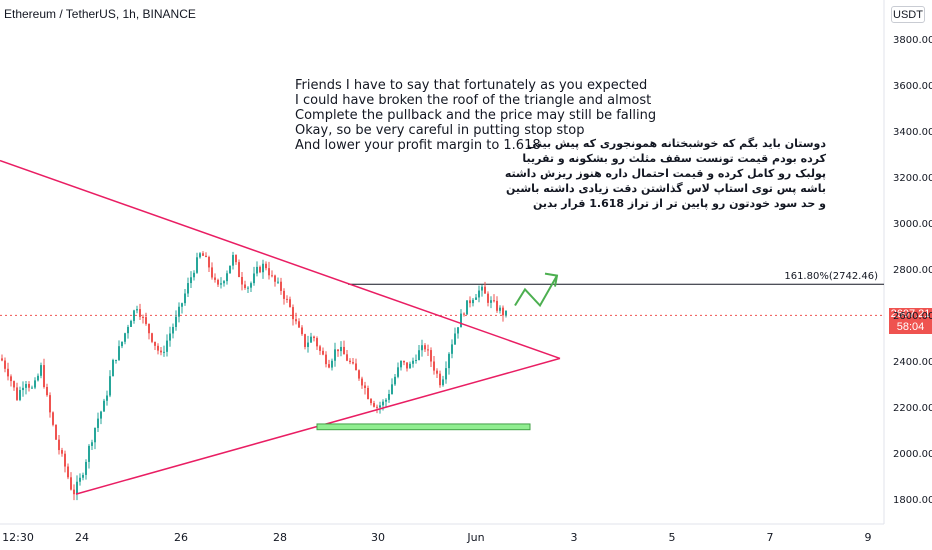 This screenshot has width=932, height=550. What do you see at coordinates (910, 314) in the screenshot?
I see `current-price: 2607.21` at bounding box center [910, 314].